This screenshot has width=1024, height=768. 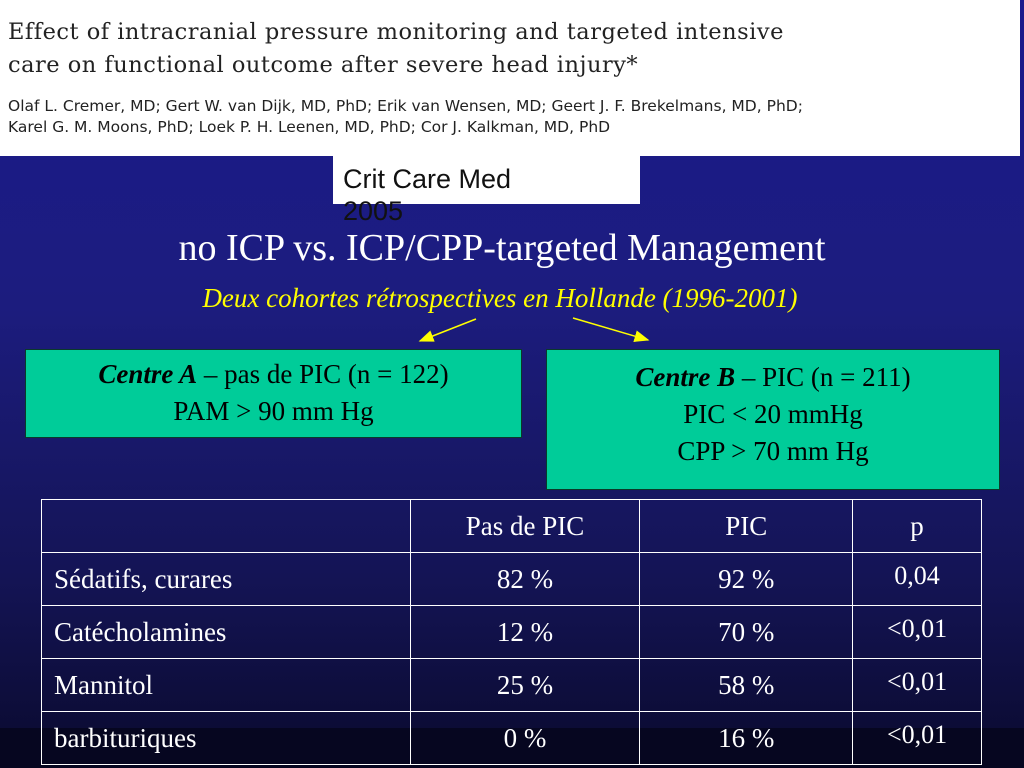 I want to click on table-row: Catécholamines 12 % 70 % <0,01, so click(x=511, y=632).